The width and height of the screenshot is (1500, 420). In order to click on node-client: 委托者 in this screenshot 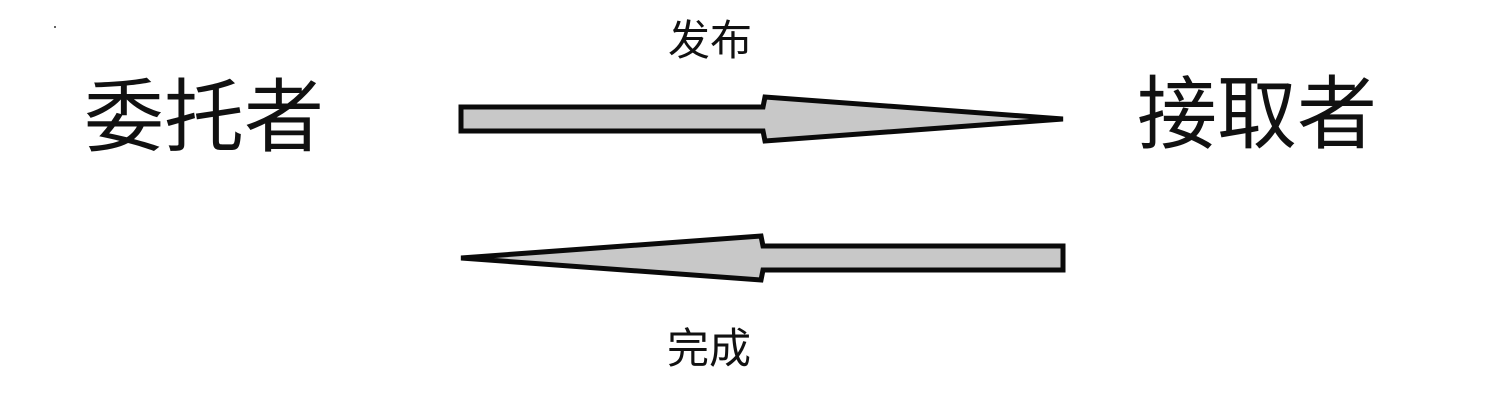, I will do `click(204, 117)`.